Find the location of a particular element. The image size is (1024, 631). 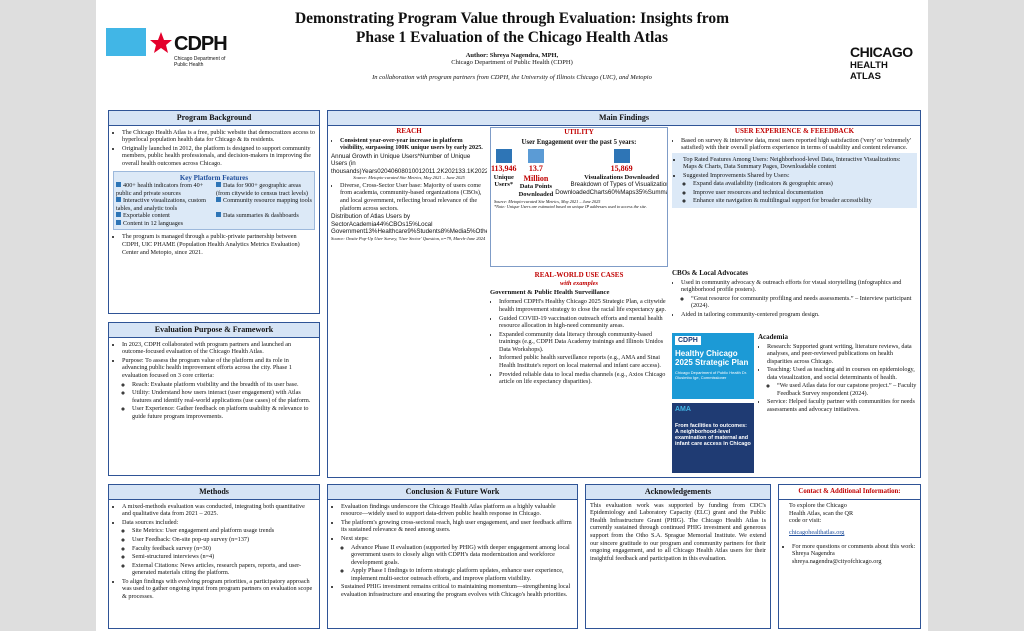

list-item-text: Data sources included: is located at coordinates (150, 522).